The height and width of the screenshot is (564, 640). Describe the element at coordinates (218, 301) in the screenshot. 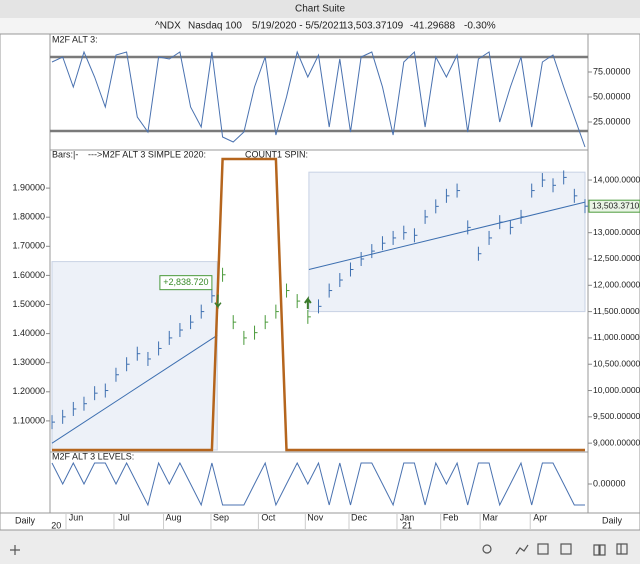

I see `signal-arrow-down` at that location.